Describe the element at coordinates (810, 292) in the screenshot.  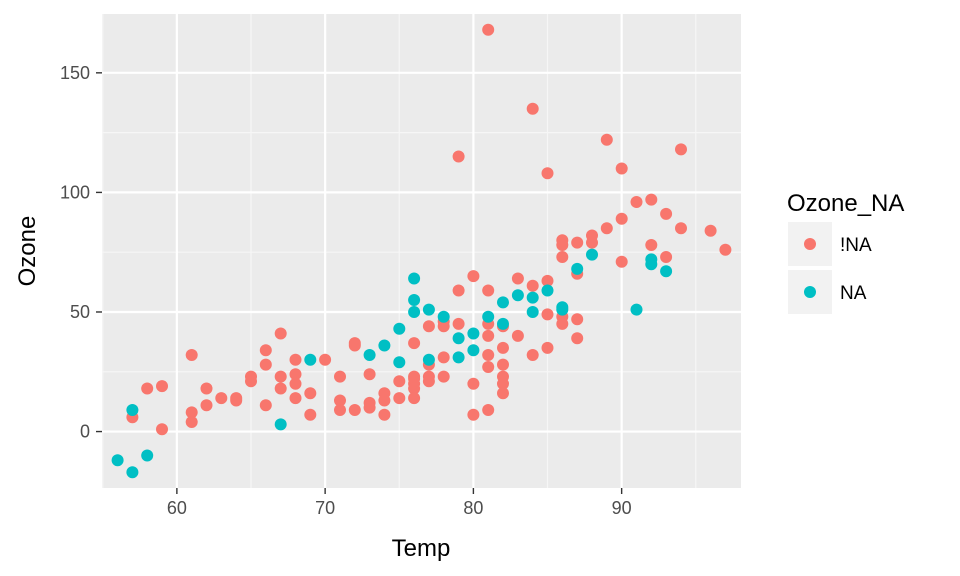
I see `legend-marker-na` at that location.